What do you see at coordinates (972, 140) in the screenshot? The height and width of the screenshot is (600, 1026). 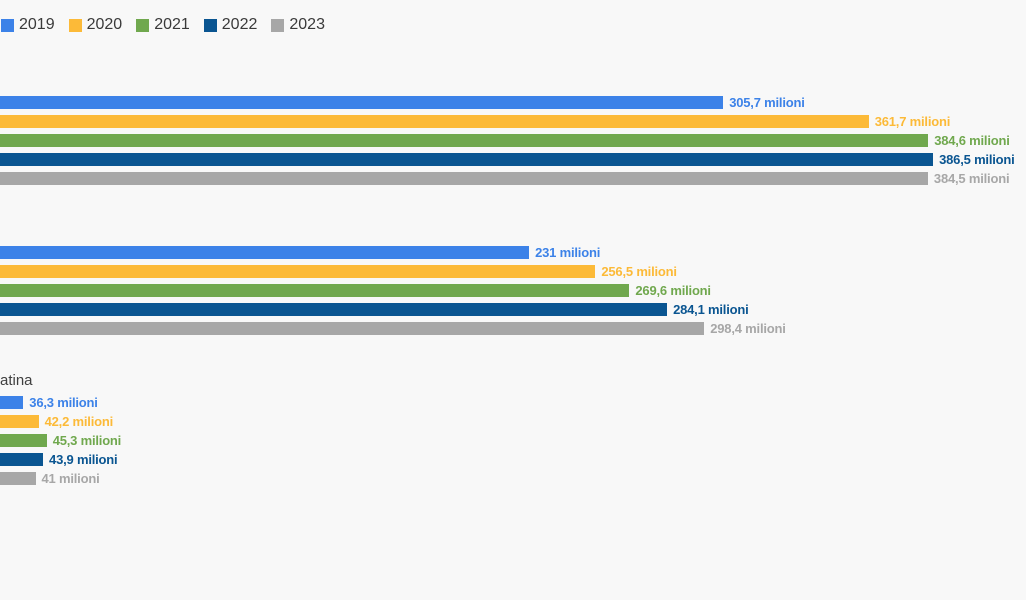 I see `bar-value-label: 384,6 milioni` at bounding box center [972, 140].